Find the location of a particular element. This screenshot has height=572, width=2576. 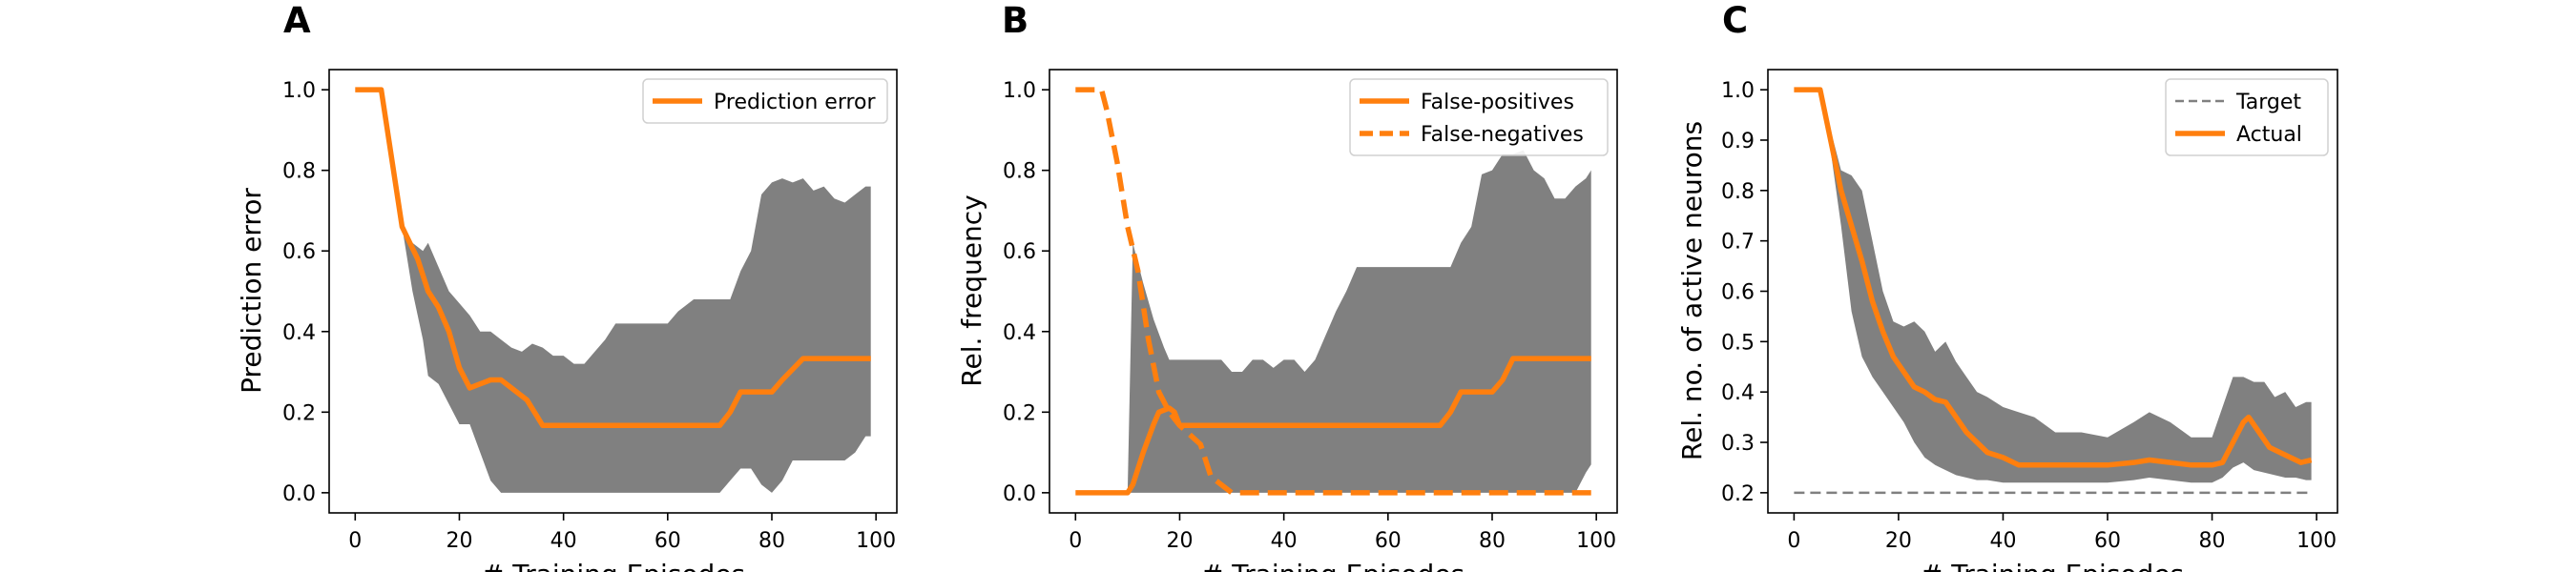

legend-label: False-positives is located at coordinates (1497, 102).